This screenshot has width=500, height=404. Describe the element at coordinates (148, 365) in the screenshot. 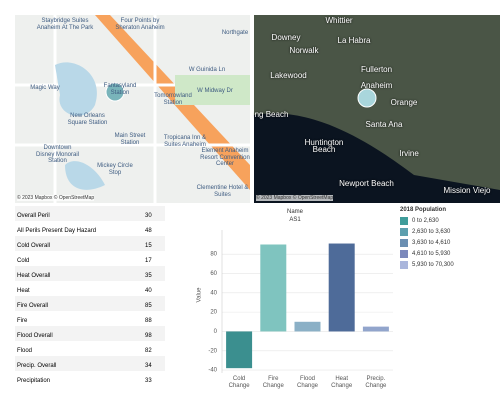

I see `table-cell: 34` at that location.